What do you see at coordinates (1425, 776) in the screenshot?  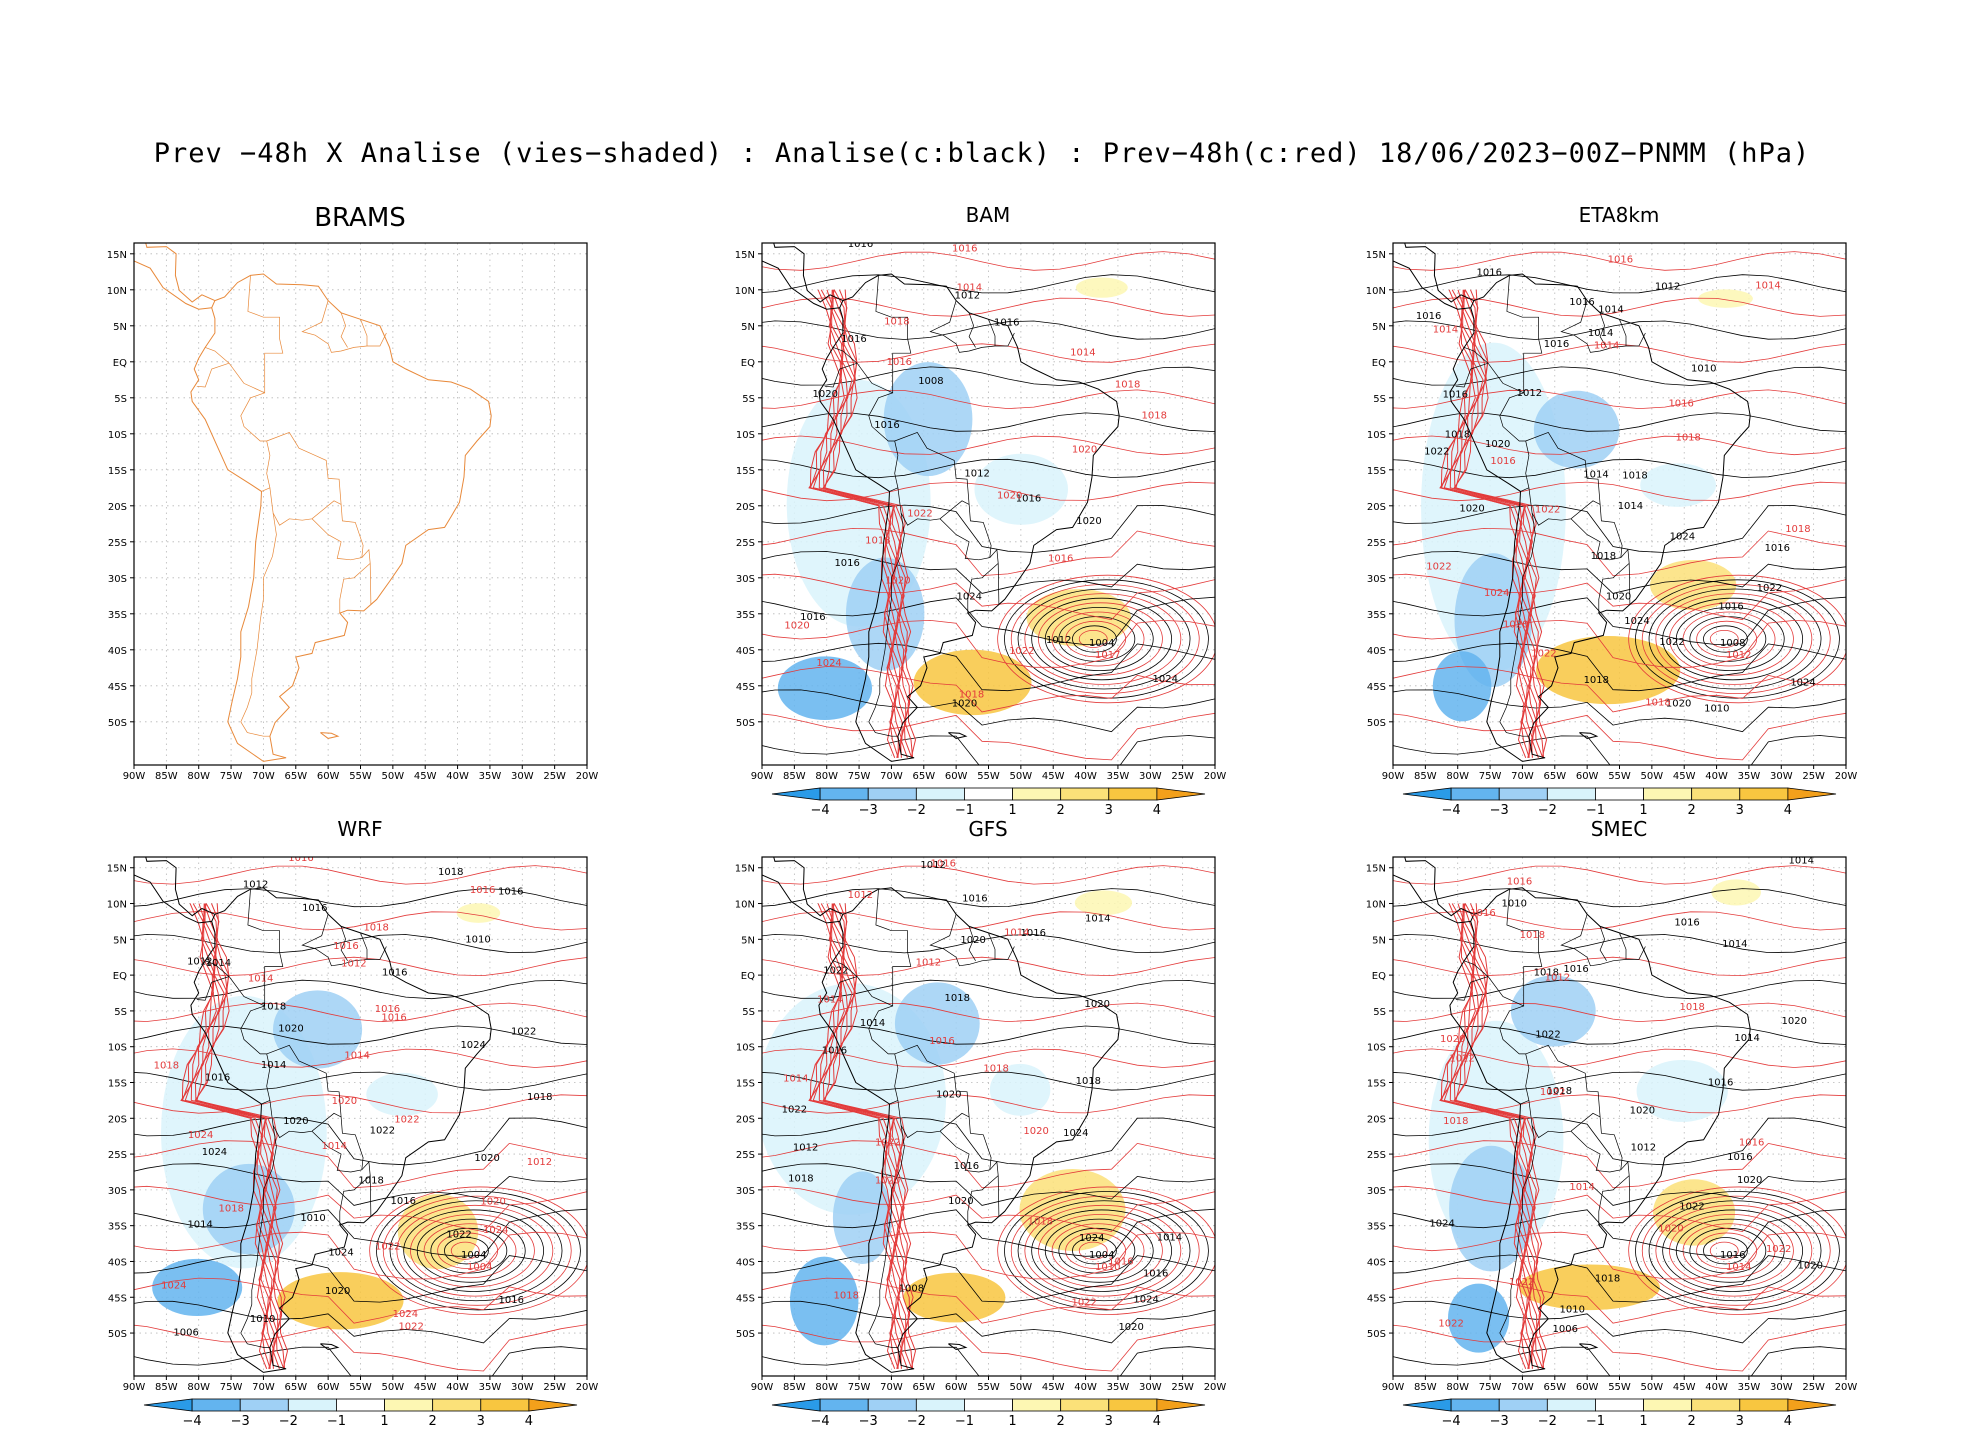 I see `lon-tick-label: 85W` at bounding box center [1425, 776].